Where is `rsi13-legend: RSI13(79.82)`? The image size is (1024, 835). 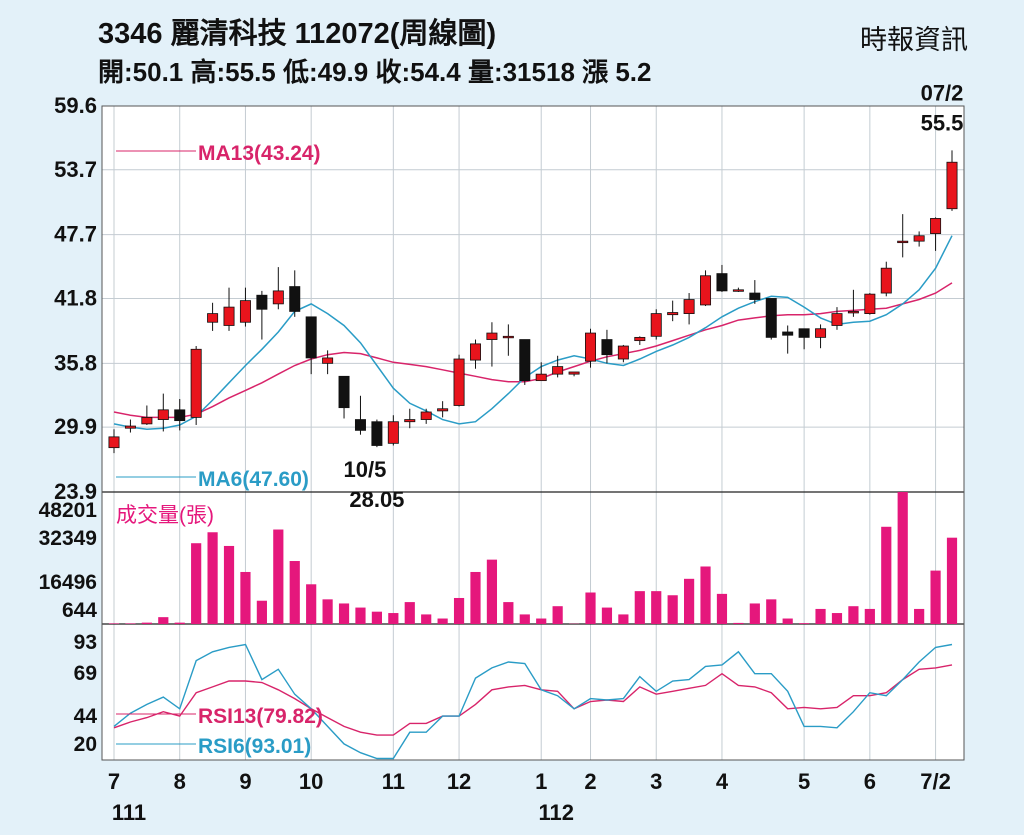 rsi13-legend: RSI13(79.82) is located at coordinates (260, 716).